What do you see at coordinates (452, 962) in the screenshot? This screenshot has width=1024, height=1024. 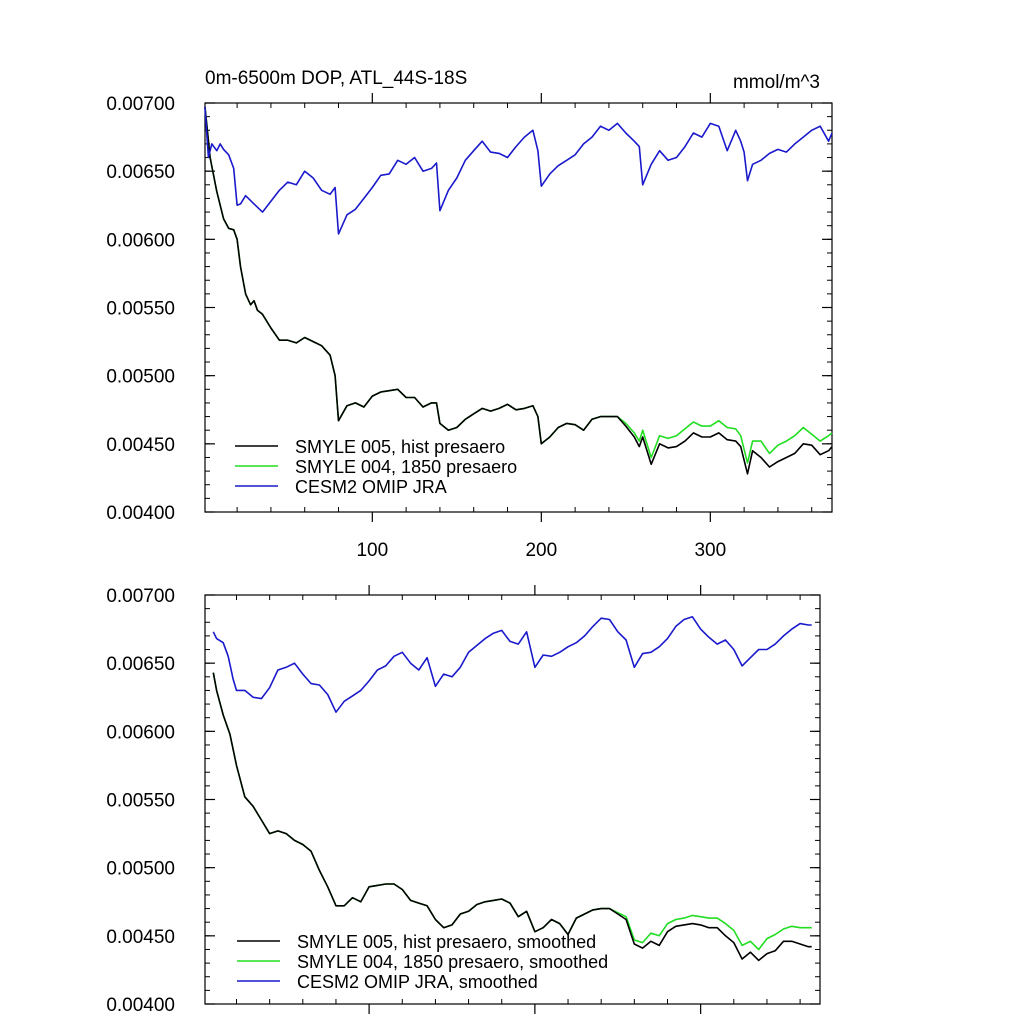 I see `legend-label-smyle004: SMYLE 004, 1850 presaero, smoothed` at bounding box center [452, 962].